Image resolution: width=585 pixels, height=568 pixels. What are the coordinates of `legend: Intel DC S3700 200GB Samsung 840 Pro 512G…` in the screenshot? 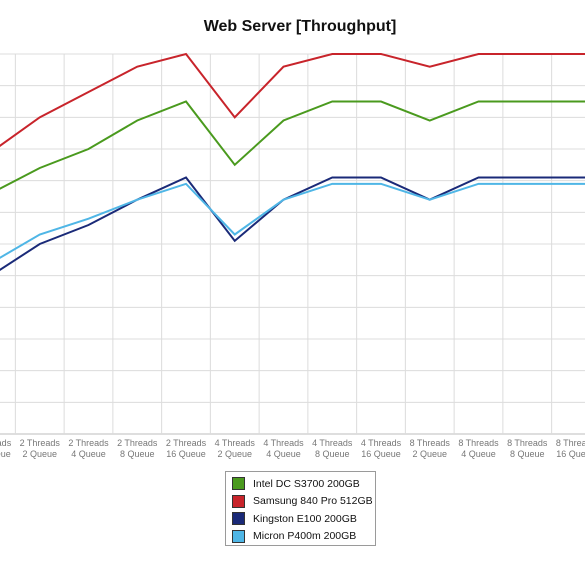 It's located at (300, 508).